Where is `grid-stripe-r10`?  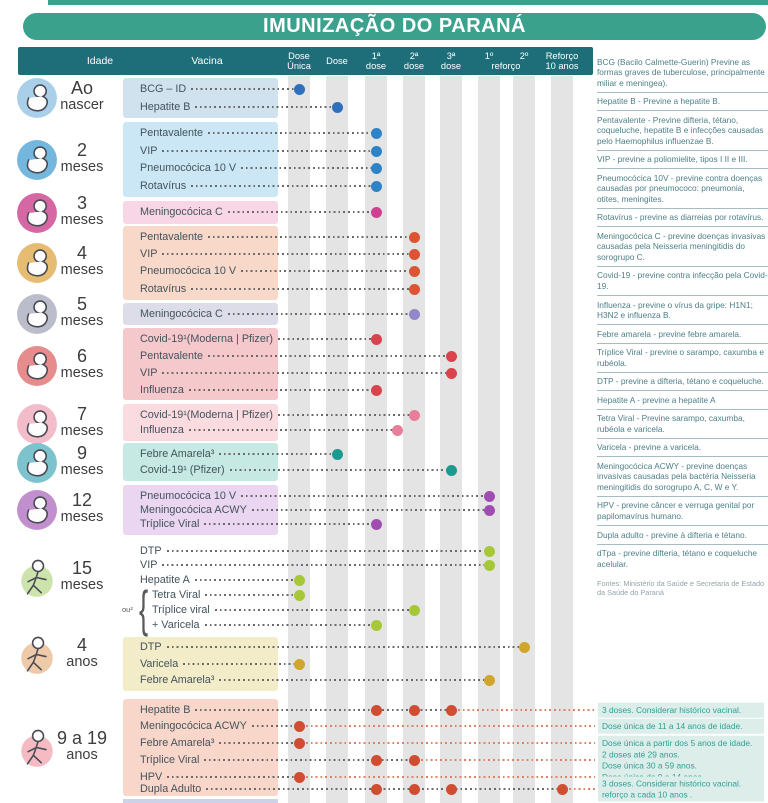 grid-stripe-r10 is located at coordinates (562, 439).